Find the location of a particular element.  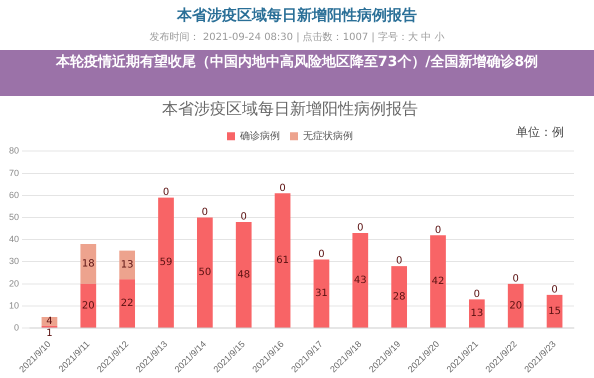

data-label: 61 is located at coordinates (282, 260).